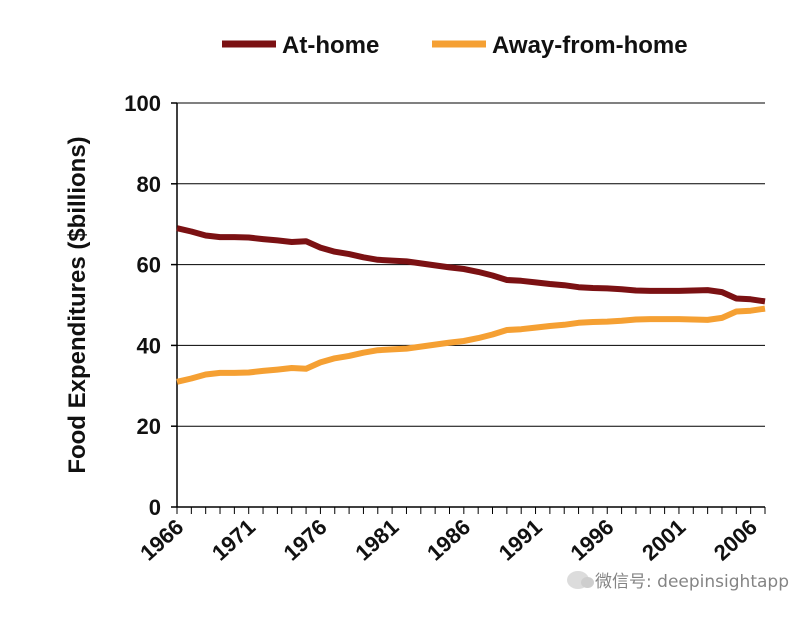 The height and width of the screenshot is (619, 809). I want to click on y-tick-label: 80, so click(149, 184).